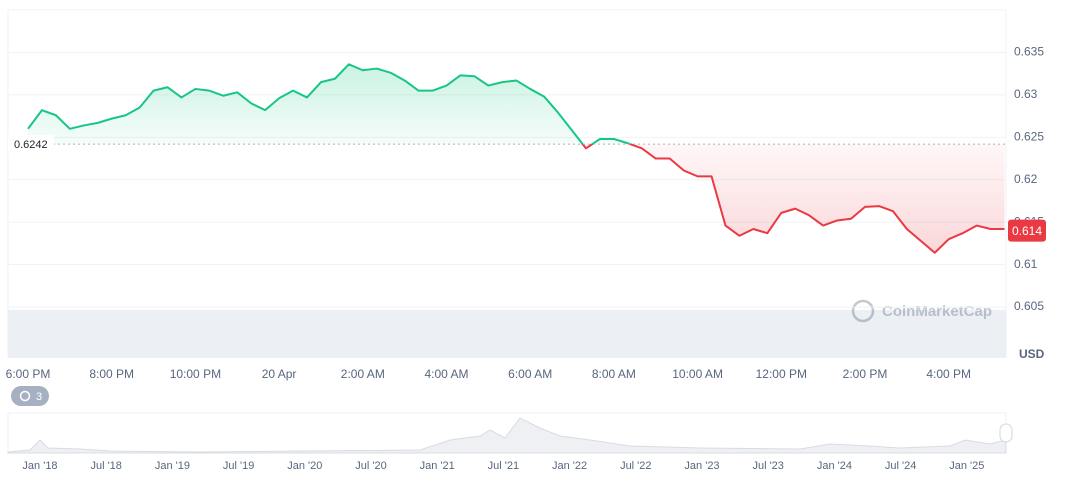 The image size is (1072, 477). What do you see at coordinates (937, 311) in the screenshot?
I see `watermark-text: CoinMarketCap` at bounding box center [937, 311].